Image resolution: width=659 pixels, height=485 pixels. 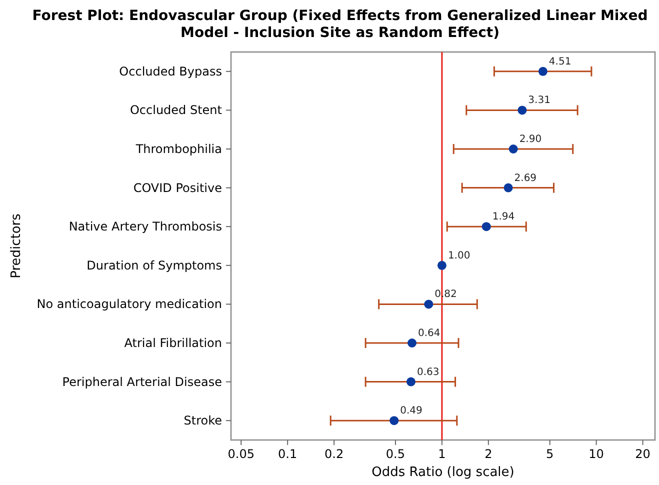 I want to click on y-tick-label: Atrial Fibrillation, so click(x=173, y=343).